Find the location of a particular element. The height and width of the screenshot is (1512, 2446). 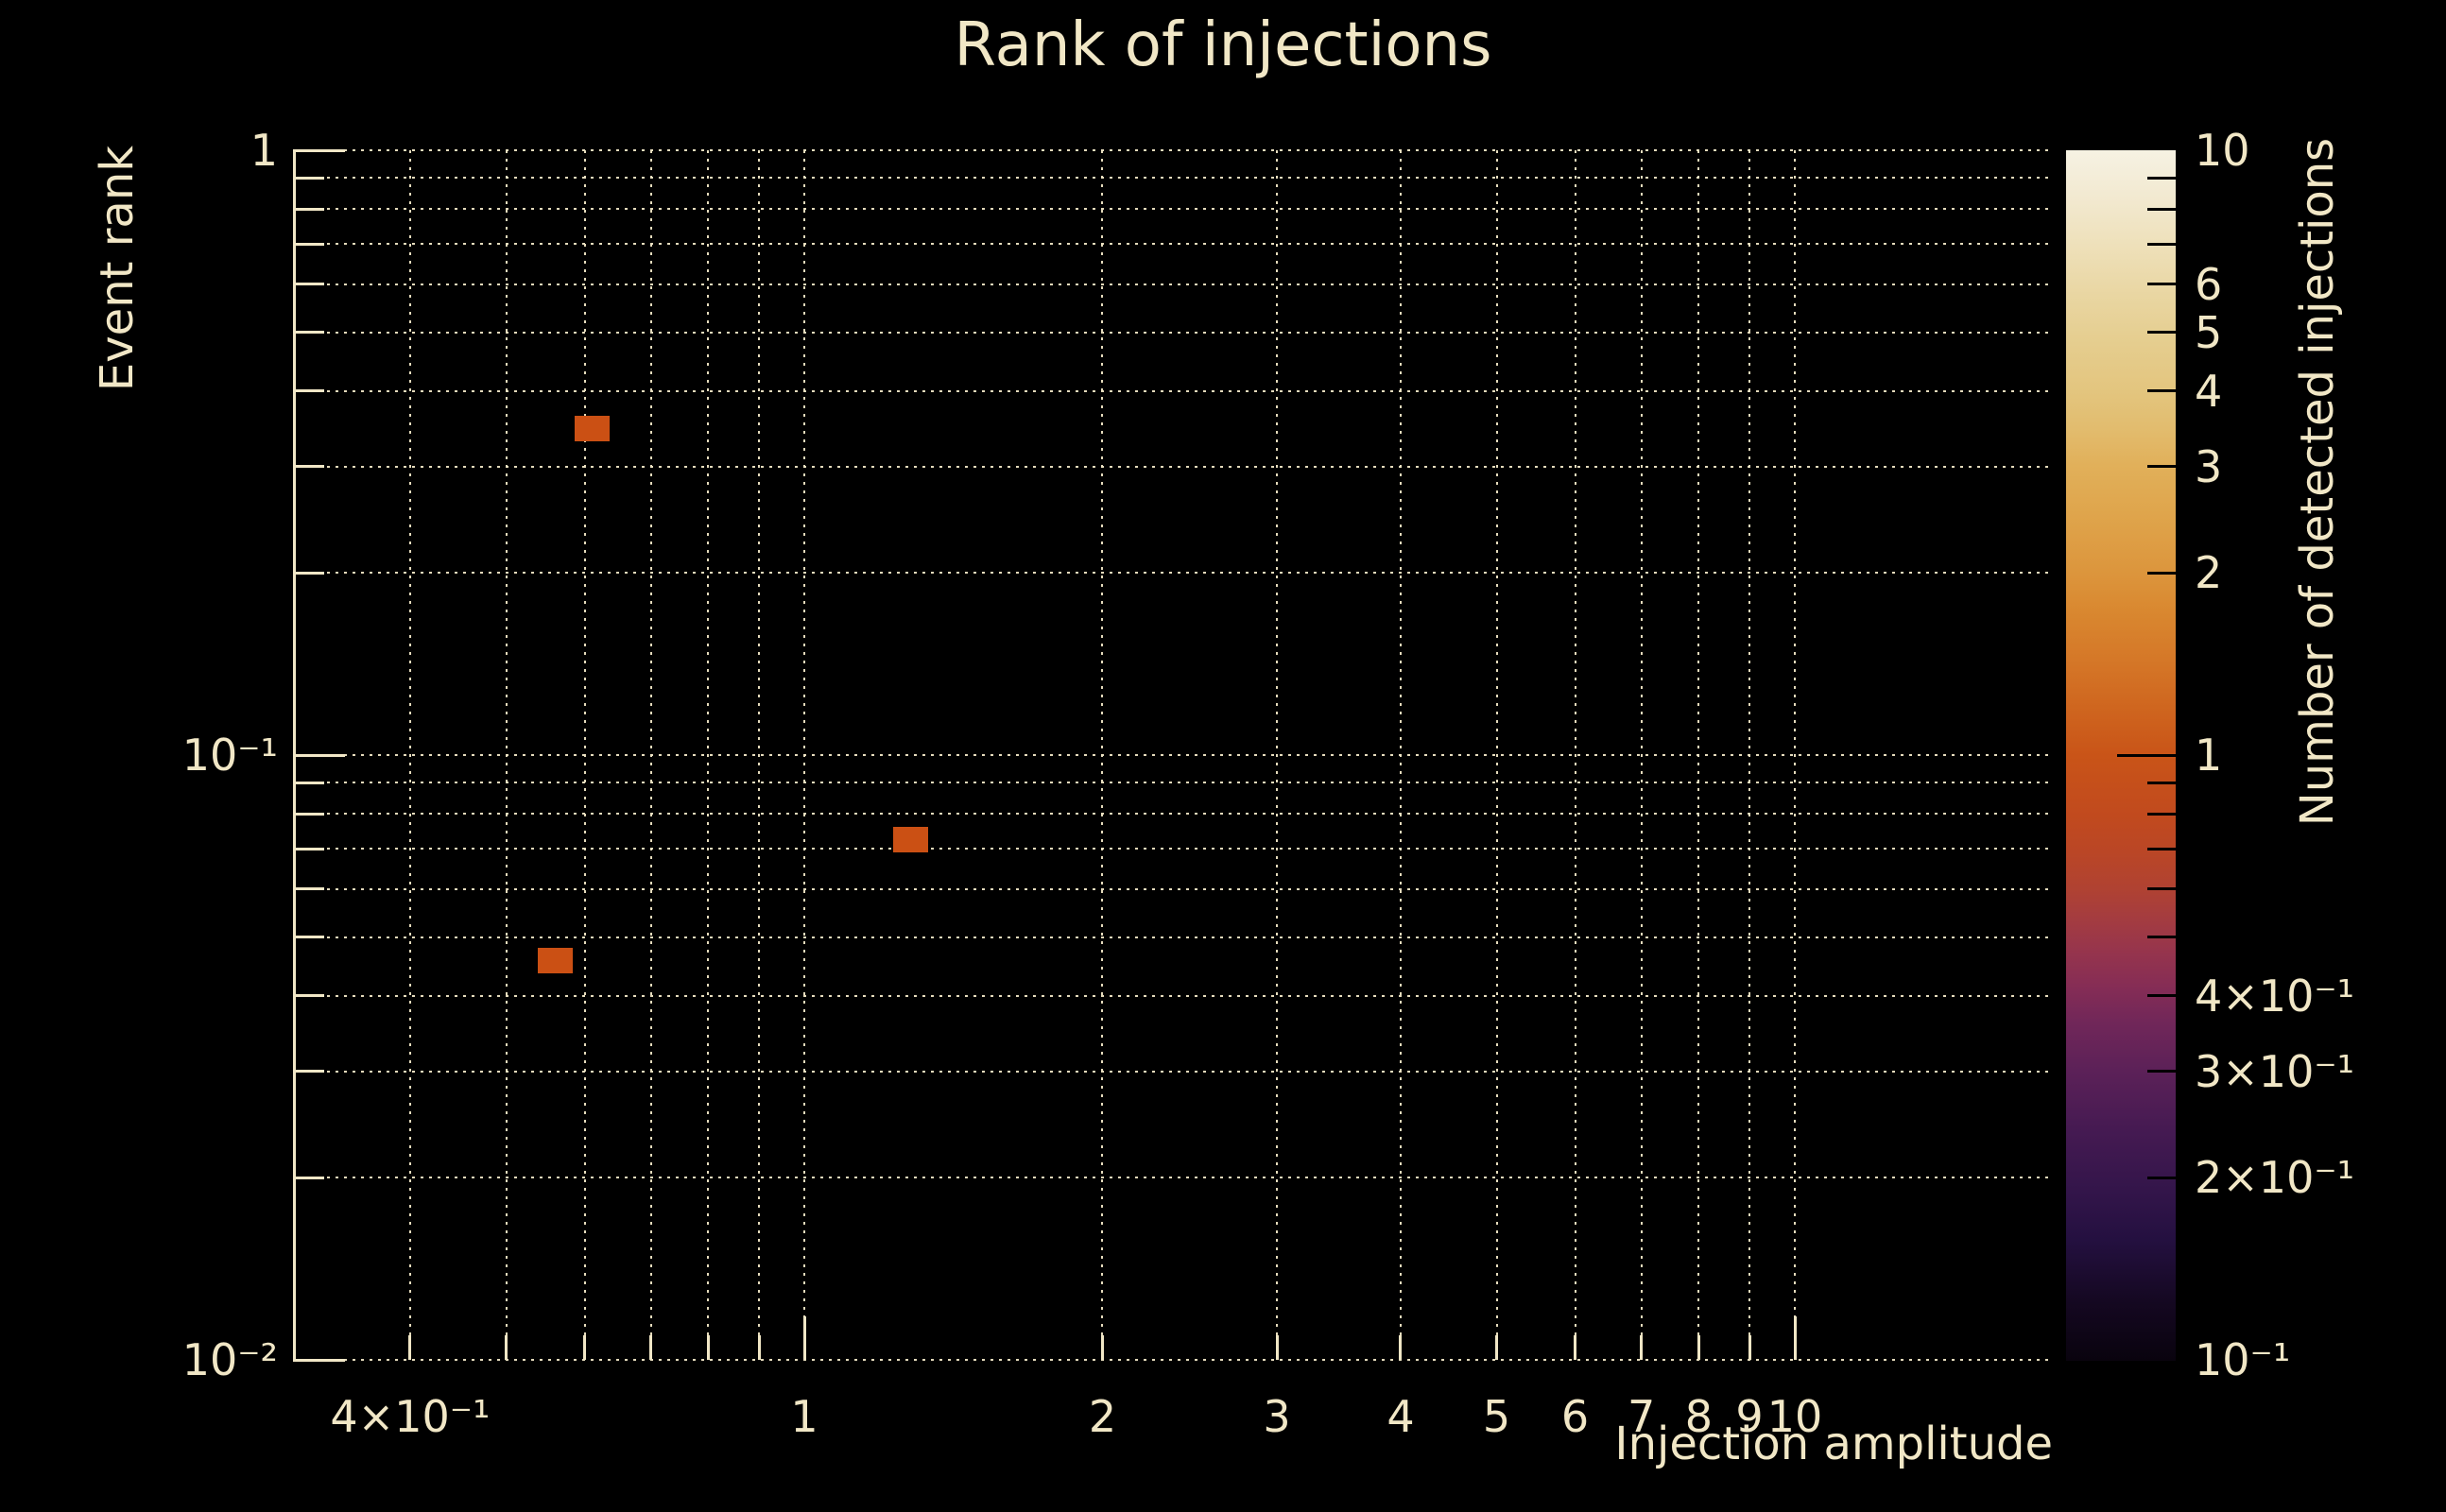

colorbar-tick-label: 6 is located at coordinates (2209, 284).